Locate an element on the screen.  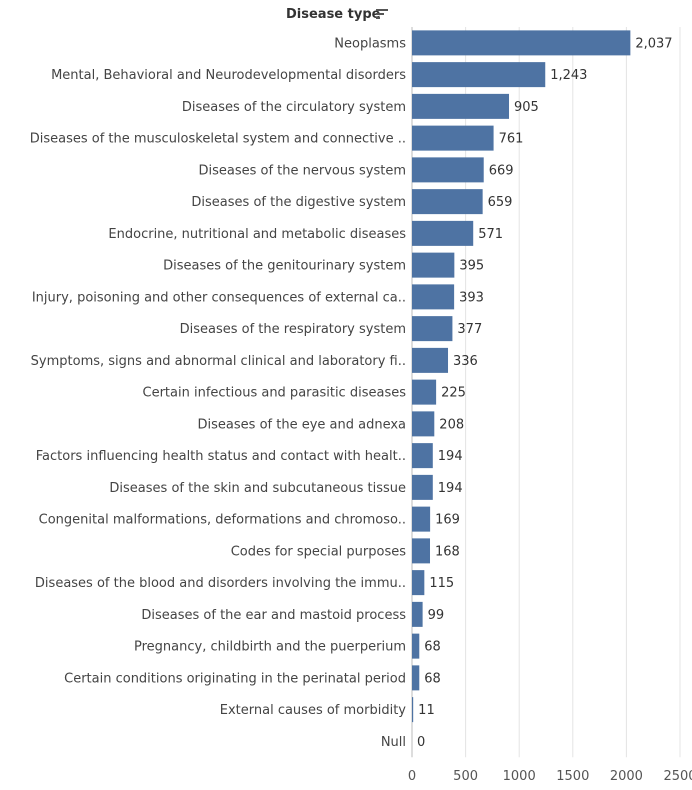
data-label: 1,243 is located at coordinates (568, 75).